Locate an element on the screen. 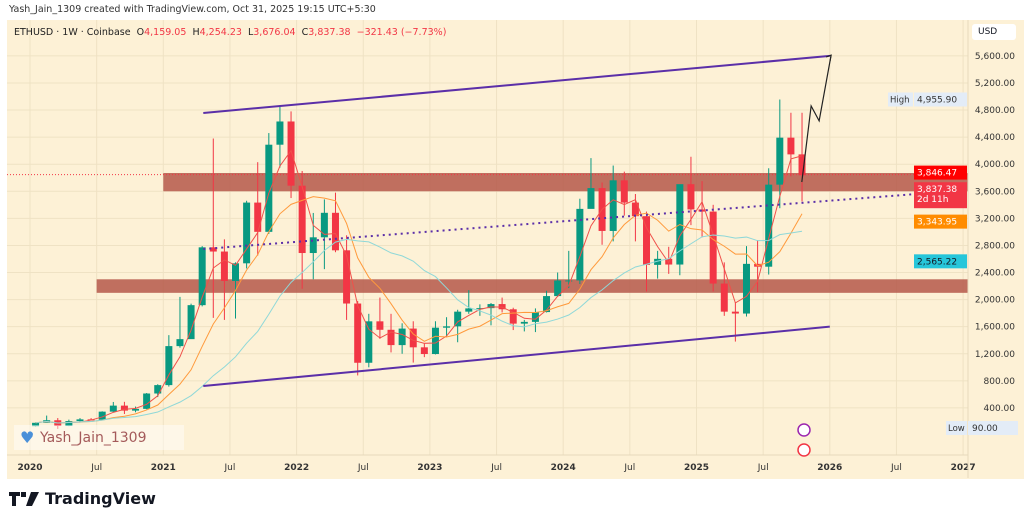 This screenshot has width=1024, height=521. tradingview-logo: TradingView is located at coordinates (82, 498).